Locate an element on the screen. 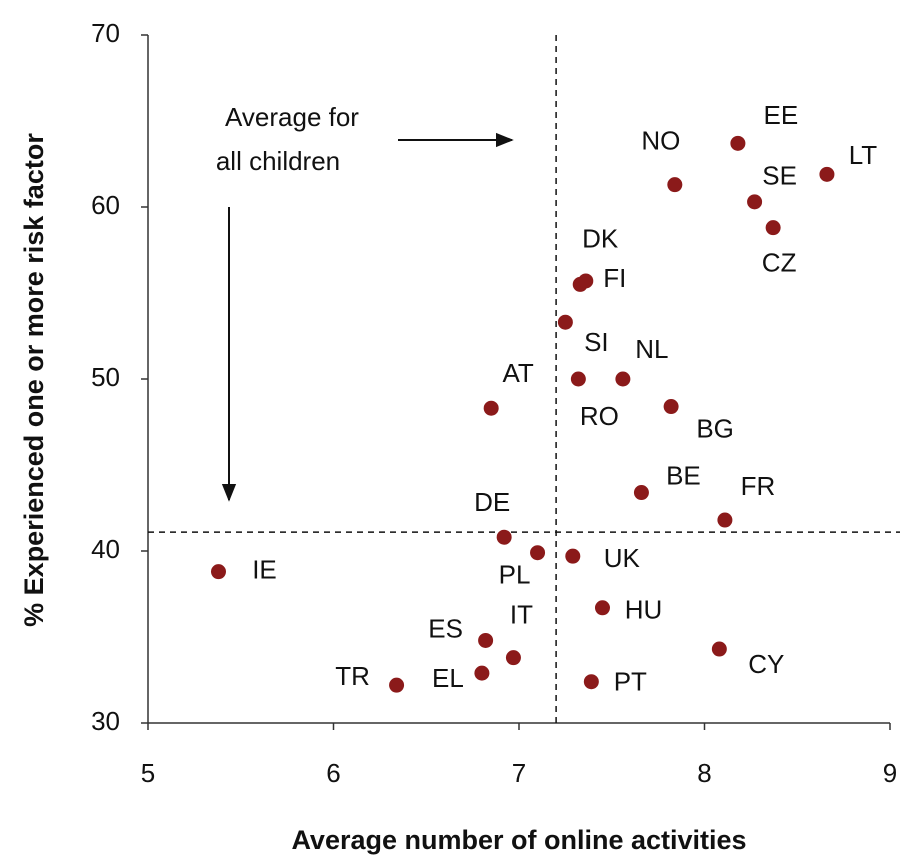 This screenshot has width=900, height=863. x-tick-label: 8 is located at coordinates (704, 773).